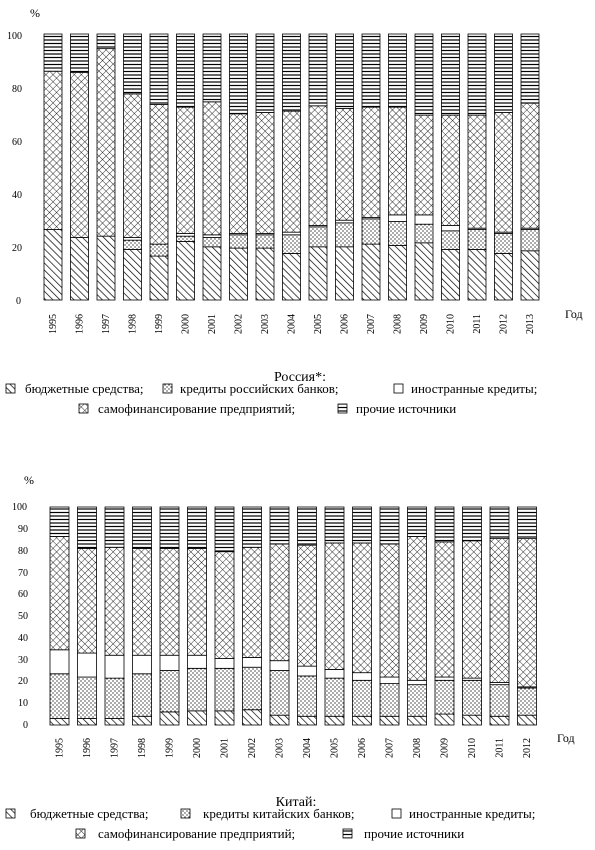 The width and height of the screenshot is (595, 850). Describe the element at coordinates (185, 833) in the screenshot. I see `legend-item: самофинансирование предприятий;` at that location.